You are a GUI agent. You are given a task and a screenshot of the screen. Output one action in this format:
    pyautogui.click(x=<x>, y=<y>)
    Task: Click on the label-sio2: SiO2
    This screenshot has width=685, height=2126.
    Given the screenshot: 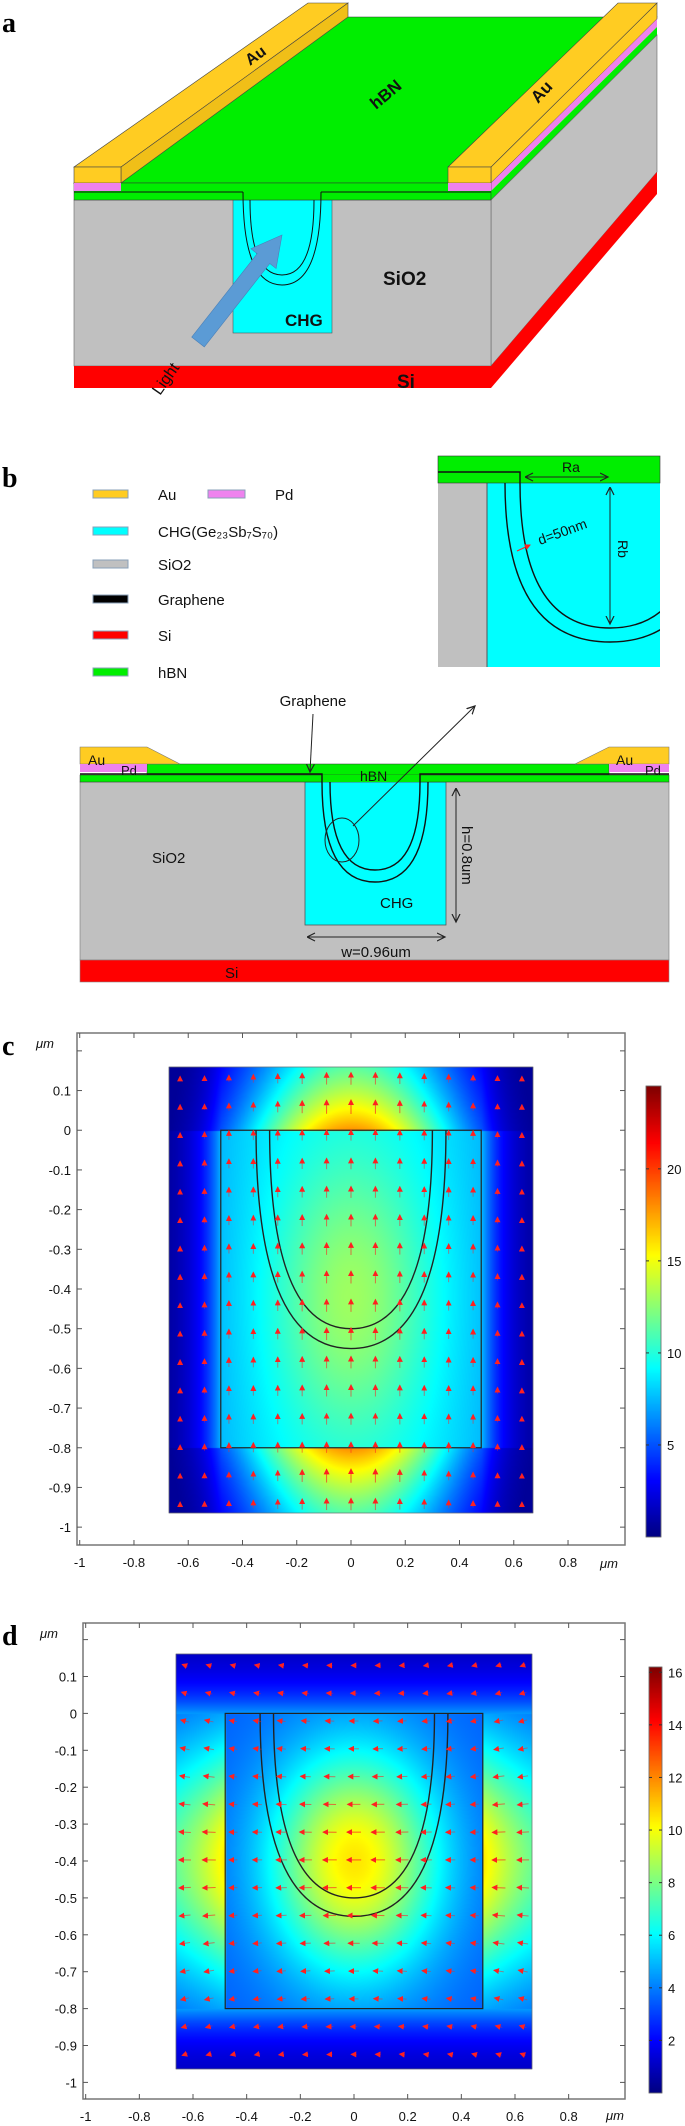 What is the action you would take?
    pyautogui.click(x=404, y=279)
    